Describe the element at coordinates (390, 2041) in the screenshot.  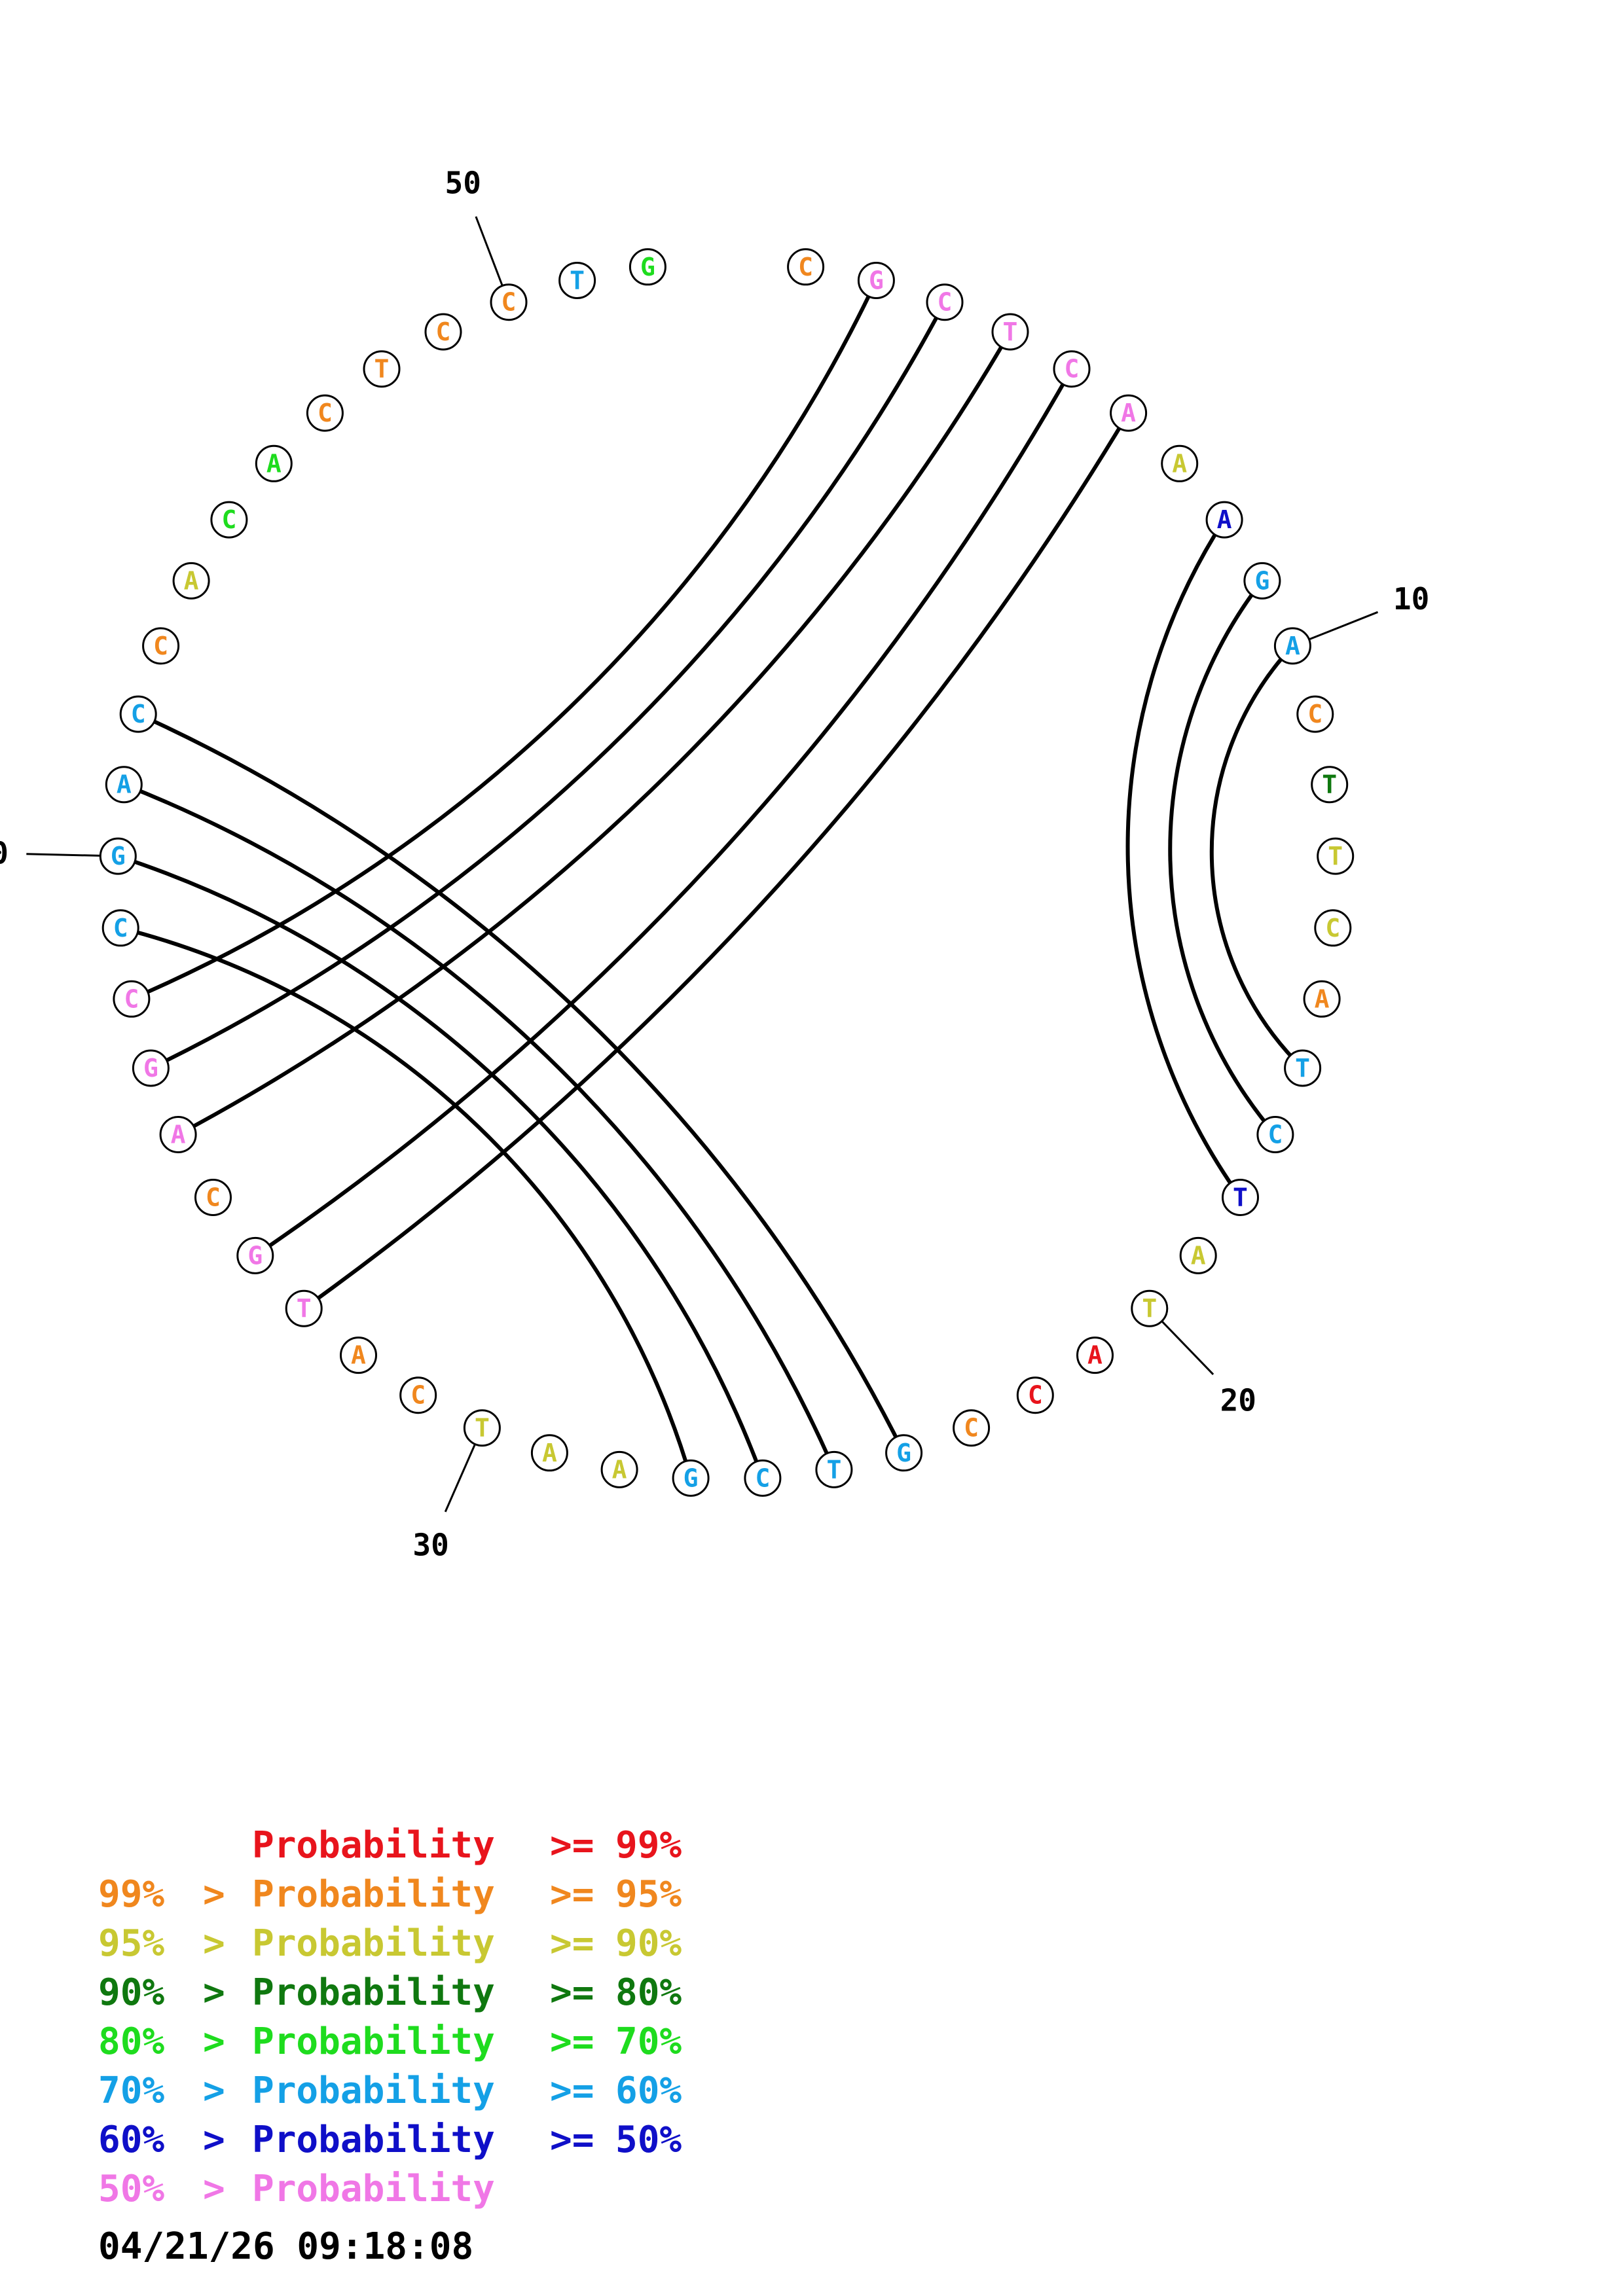
I see `legend-row: 80% > Probability >= 70%` at that location.